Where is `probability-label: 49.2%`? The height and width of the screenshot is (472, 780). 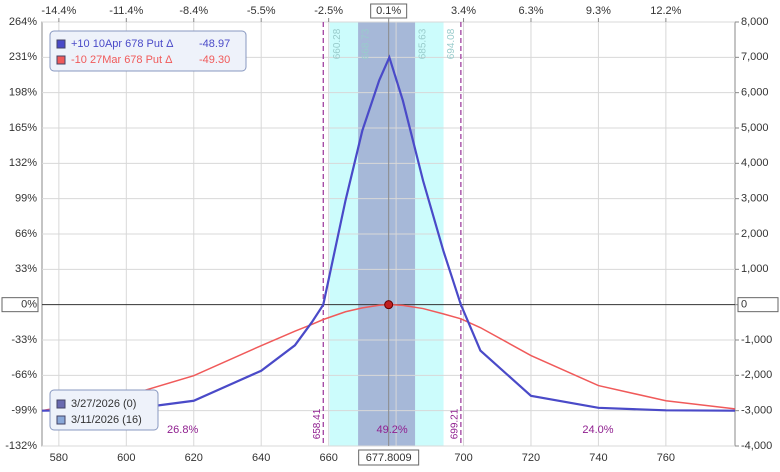
probability-label: 49.2% is located at coordinates (391, 430).